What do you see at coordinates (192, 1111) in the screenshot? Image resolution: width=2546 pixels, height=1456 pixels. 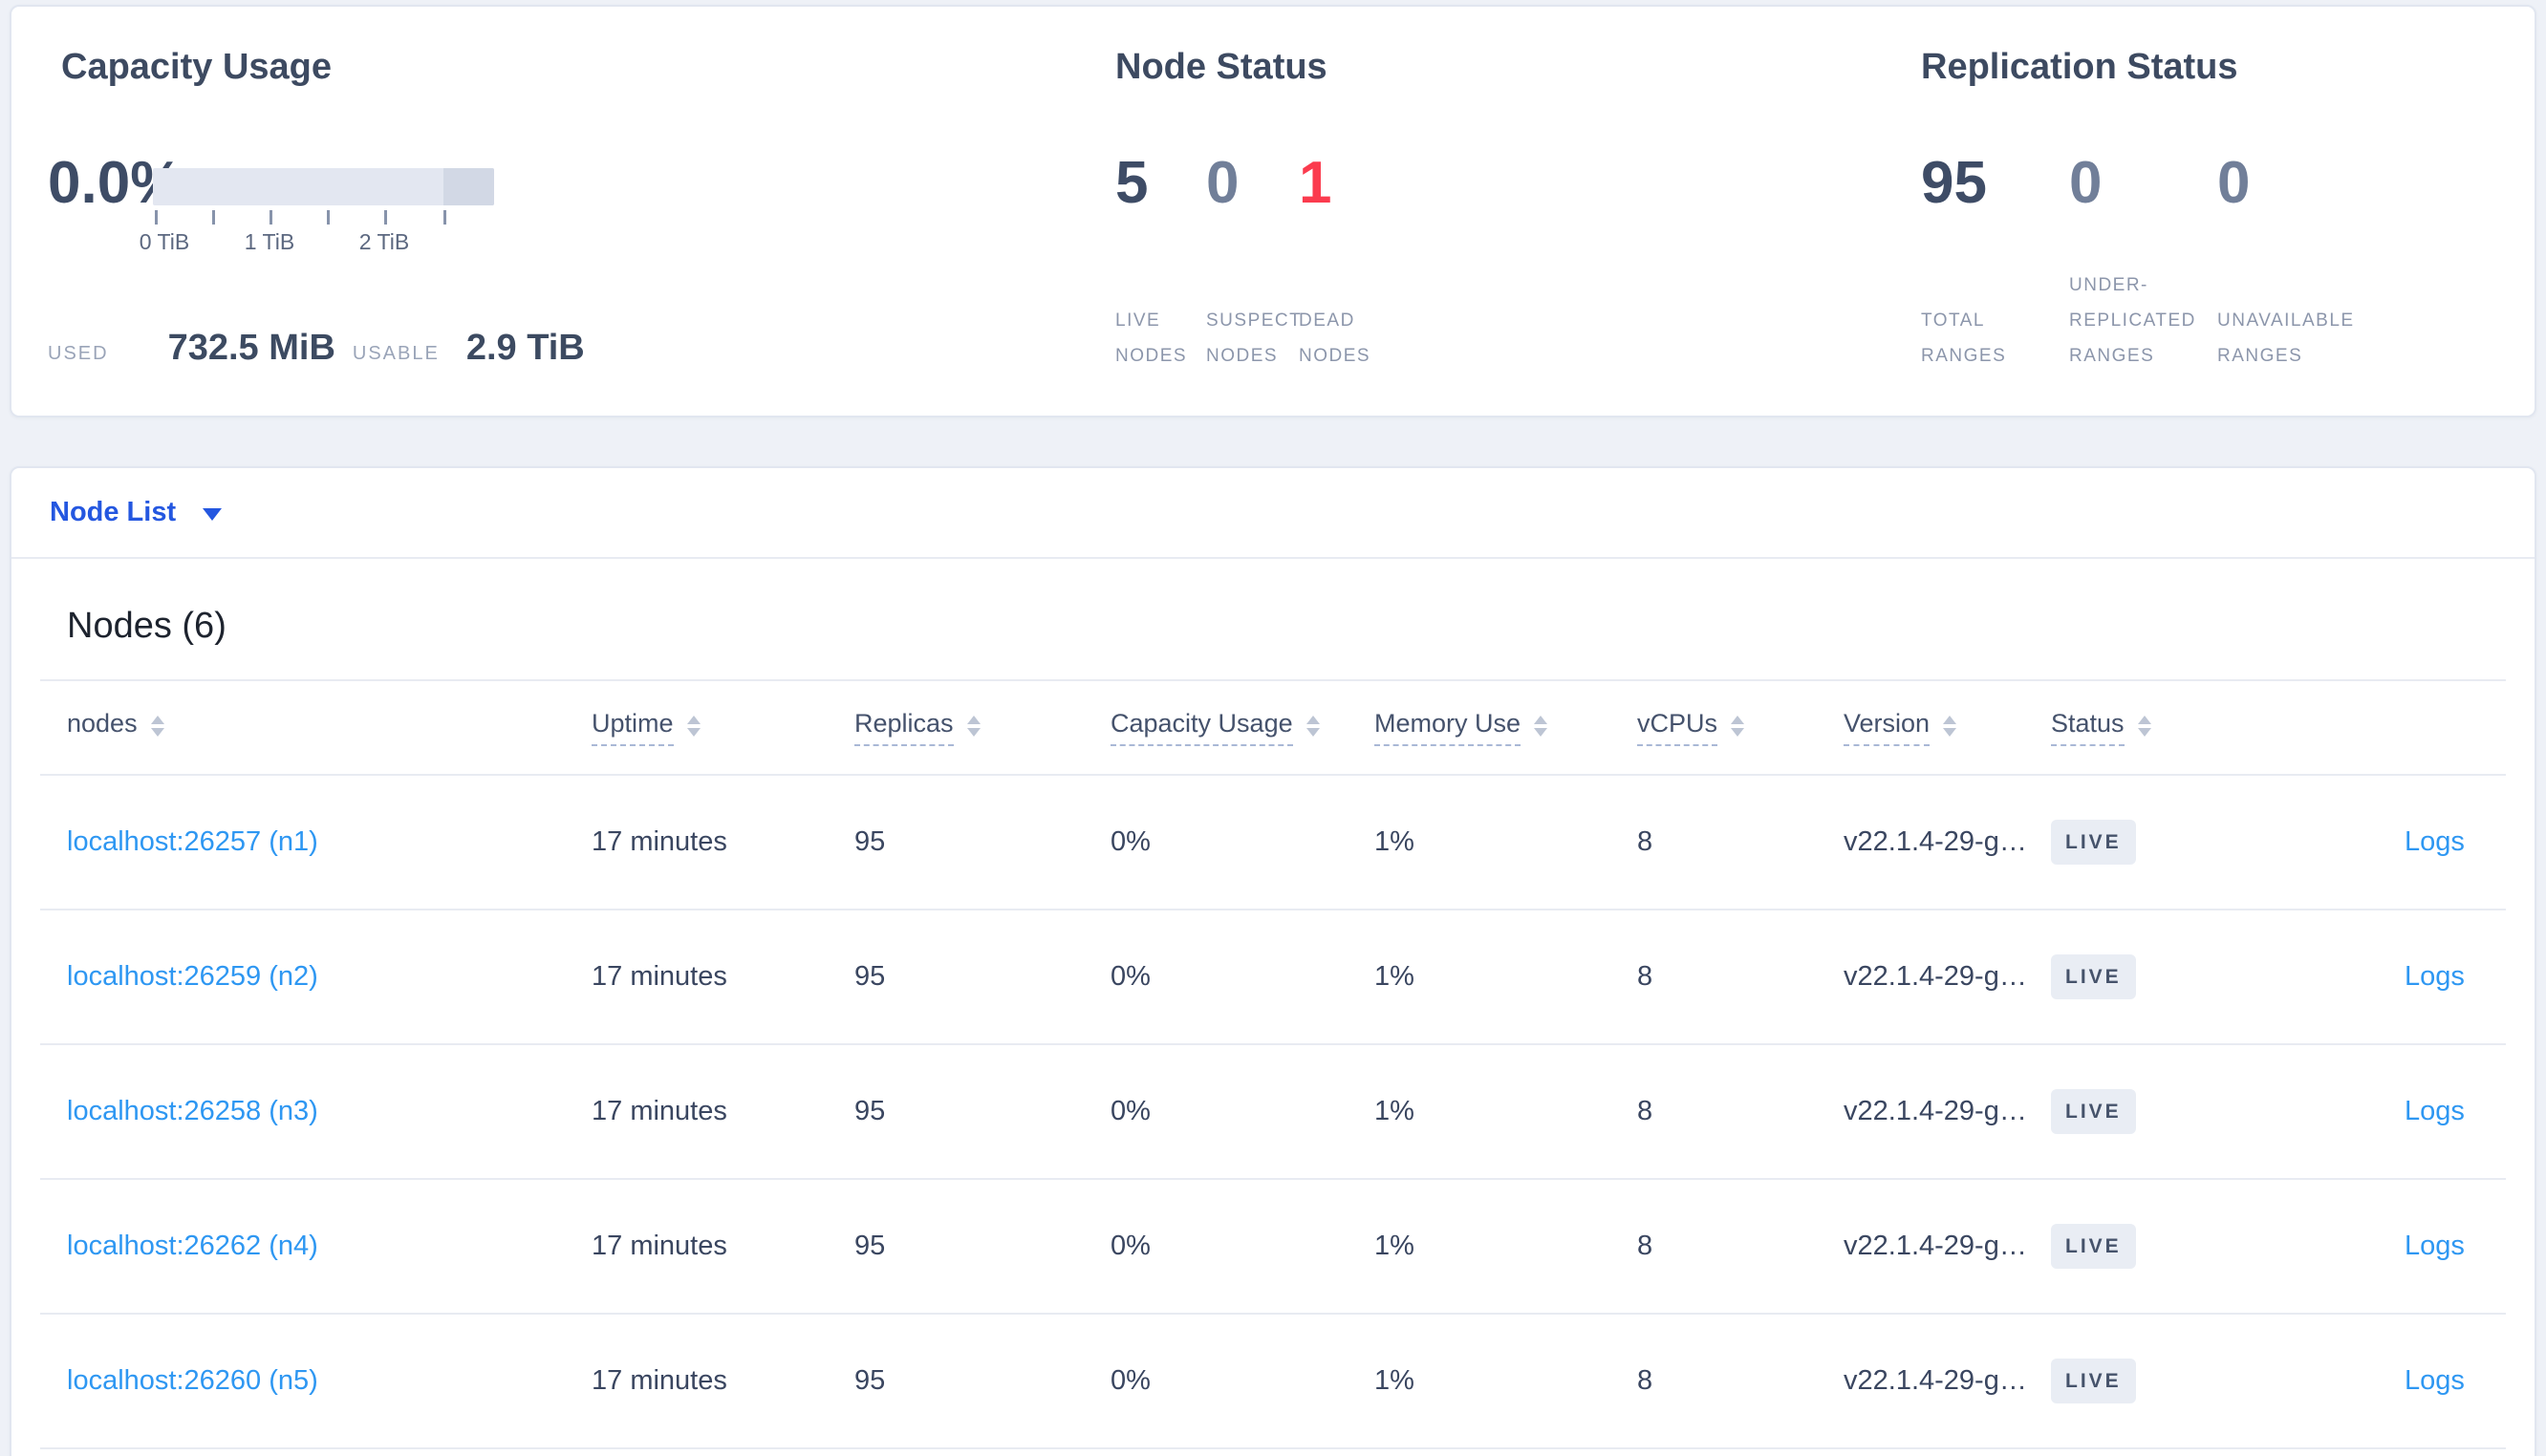 I see `node-link: localhost:26258 (n3)` at bounding box center [192, 1111].